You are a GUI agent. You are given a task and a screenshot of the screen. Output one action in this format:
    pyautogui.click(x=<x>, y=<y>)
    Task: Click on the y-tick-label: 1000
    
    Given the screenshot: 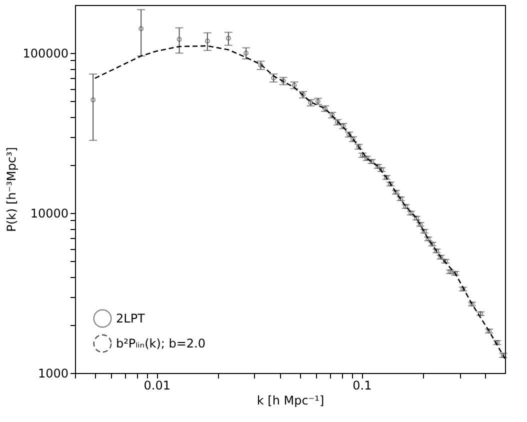 What is the action you would take?
    pyautogui.click(x=53, y=373)
    